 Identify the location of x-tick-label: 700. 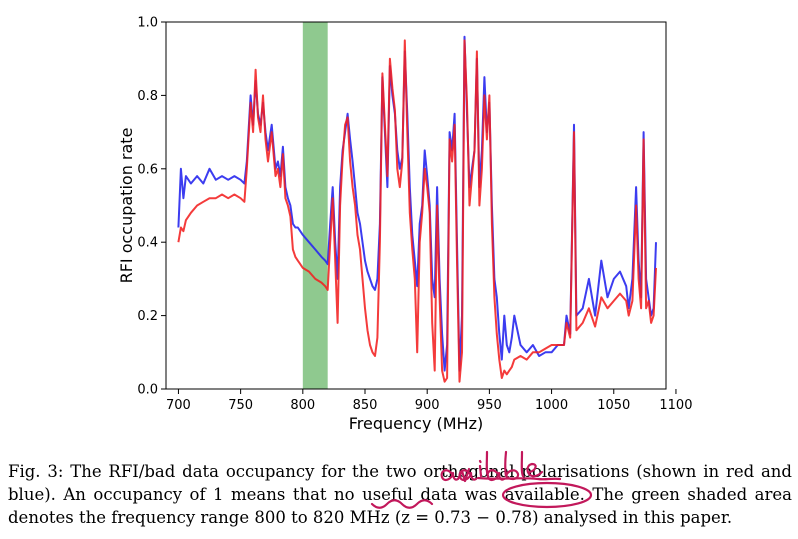
(178, 405).